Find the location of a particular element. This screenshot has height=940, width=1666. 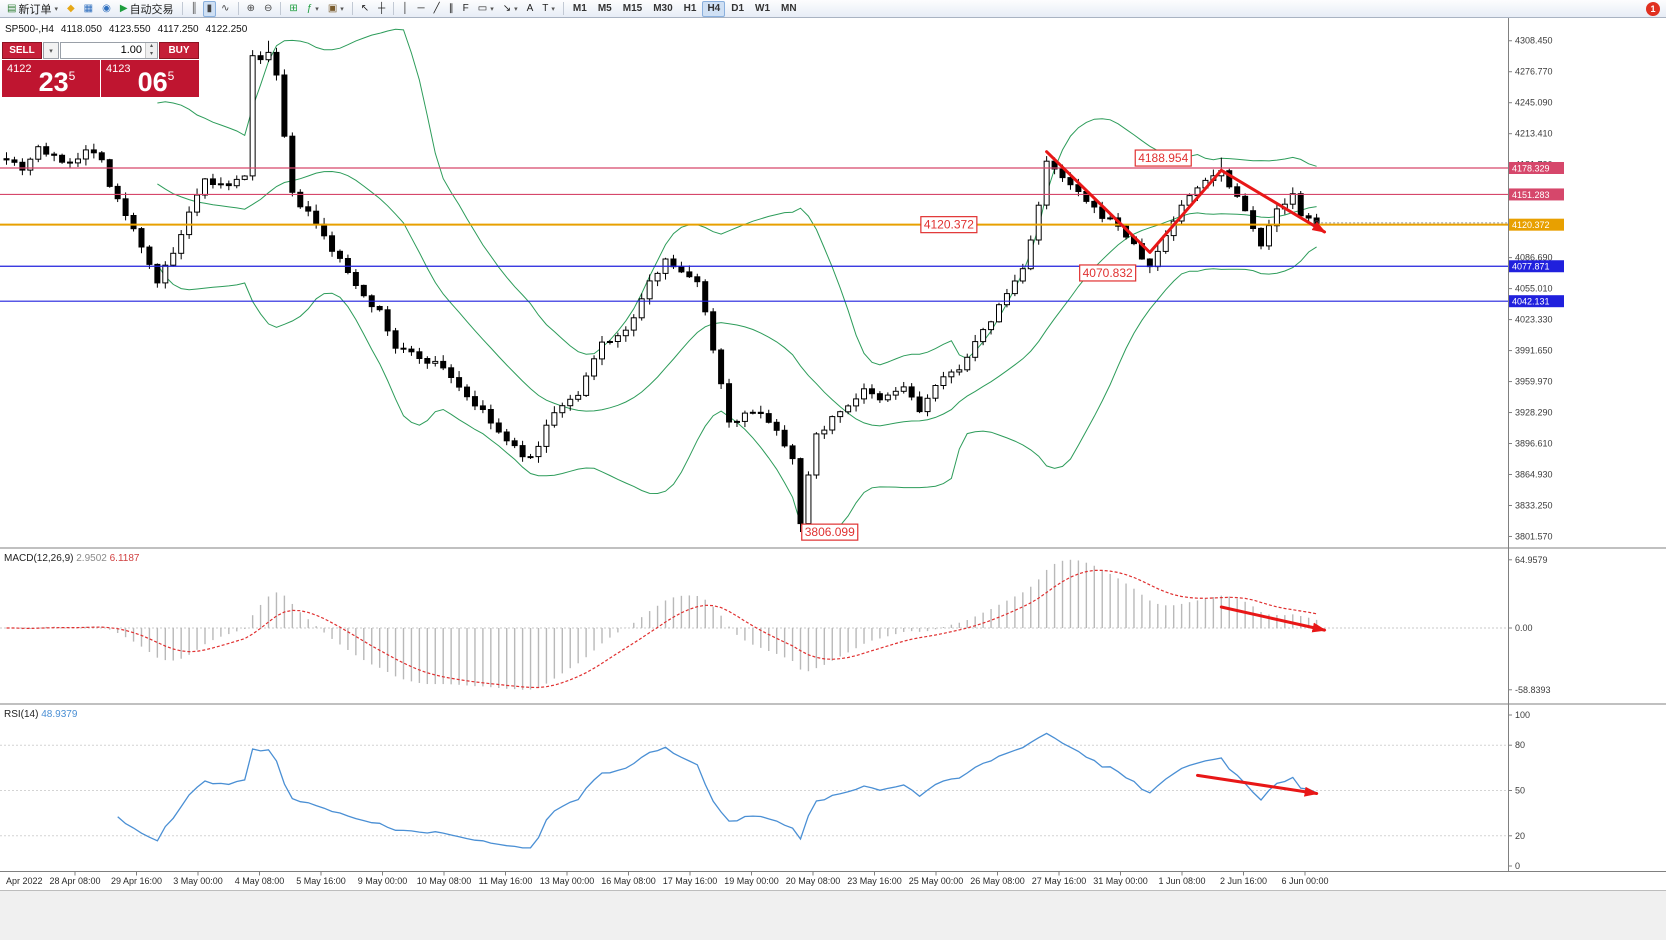

indicators-button: ƒ ▾ is located at coordinates (313, 9).